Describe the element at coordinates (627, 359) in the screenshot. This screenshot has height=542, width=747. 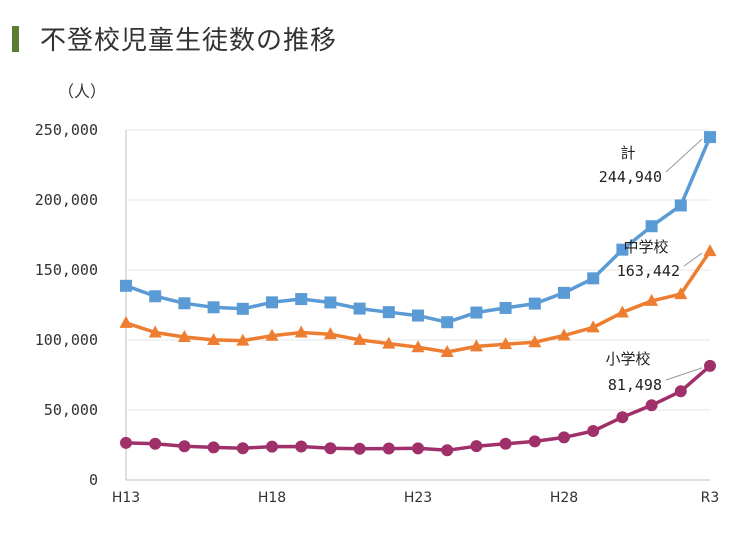
I see `callout-label: 小学校` at that location.